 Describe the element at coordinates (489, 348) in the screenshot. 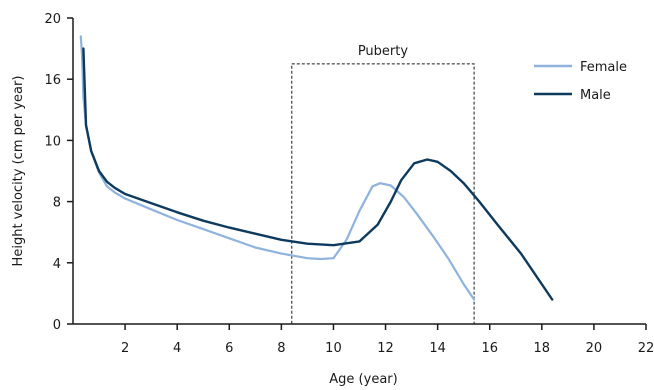

I see `x-tick-label: 16` at that location.